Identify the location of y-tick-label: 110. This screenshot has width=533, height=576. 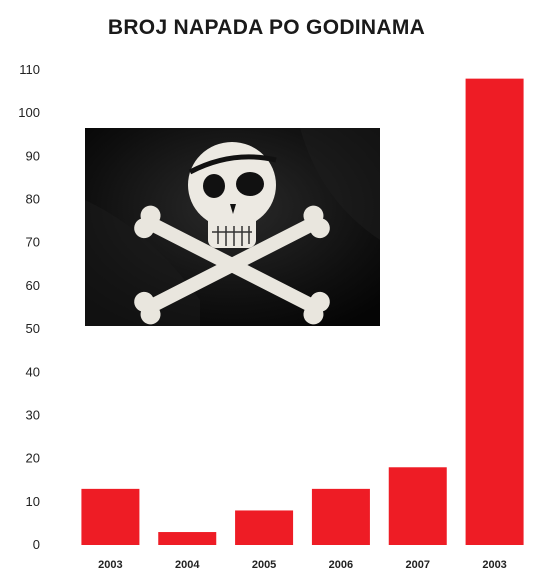
(29, 69).